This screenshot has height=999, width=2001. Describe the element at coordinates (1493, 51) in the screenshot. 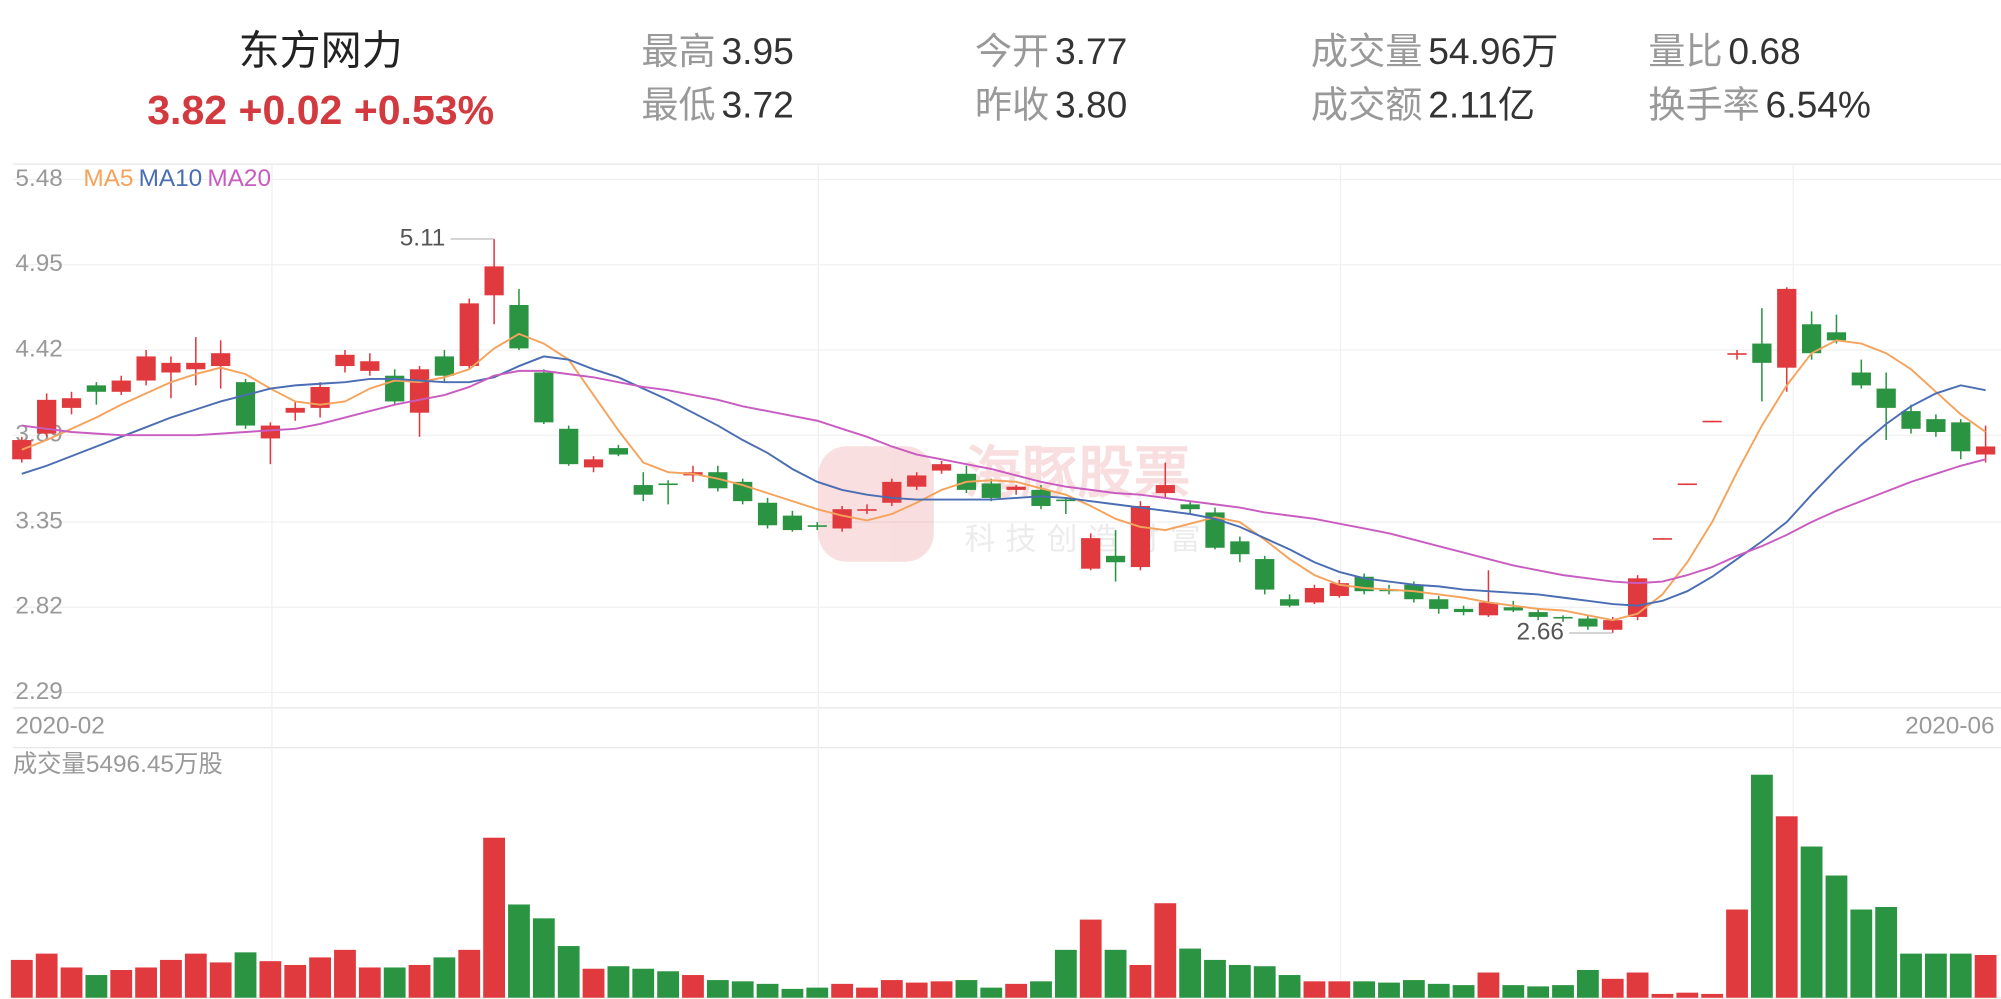

I see `stat-value: 54.96万` at that location.